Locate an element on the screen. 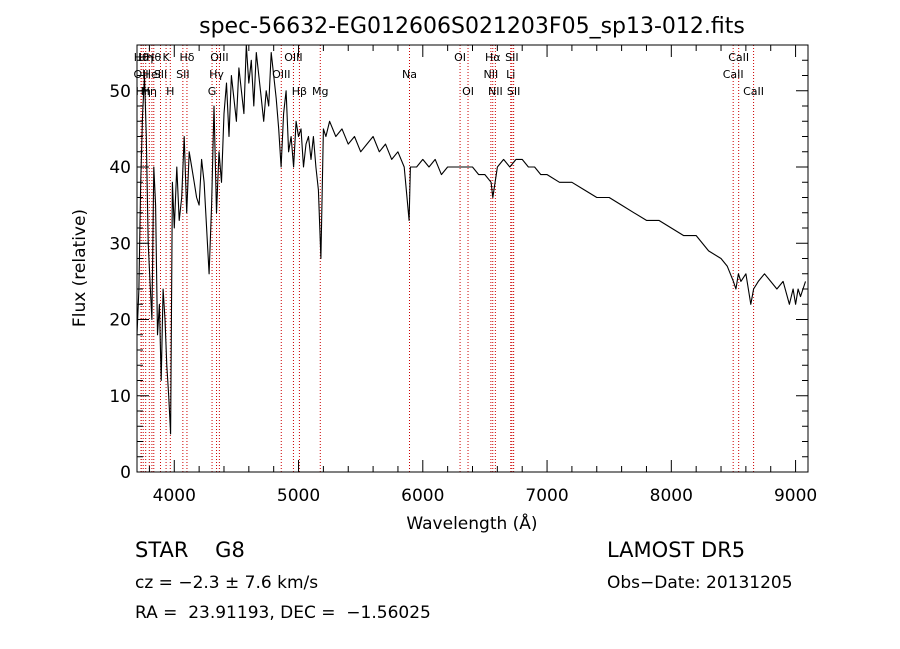 Image resolution: width=900 pixels, height=649 pixels. x-tick-label: 6000 is located at coordinates (422, 496).